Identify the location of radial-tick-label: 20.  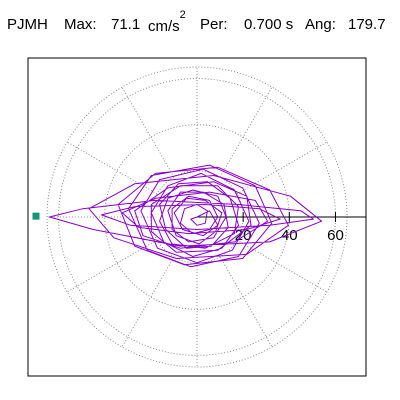
(243, 235).